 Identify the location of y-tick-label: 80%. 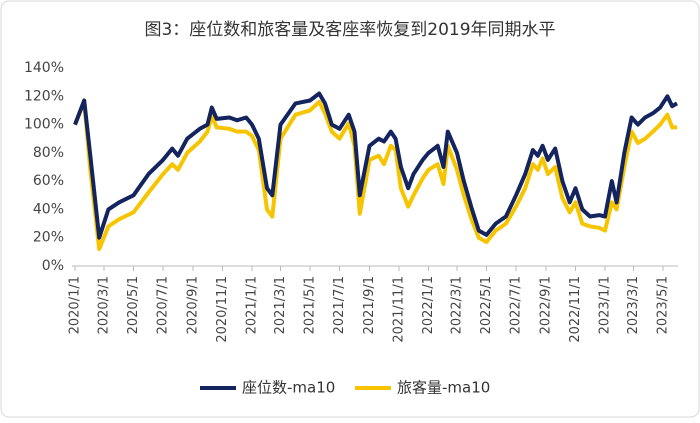
(48, 153).